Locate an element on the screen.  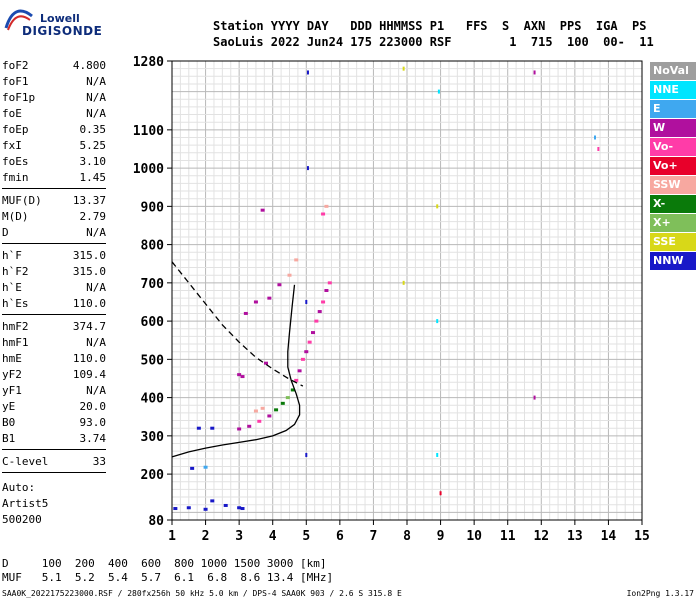
profile-curve is located at coordinates (236, 371).